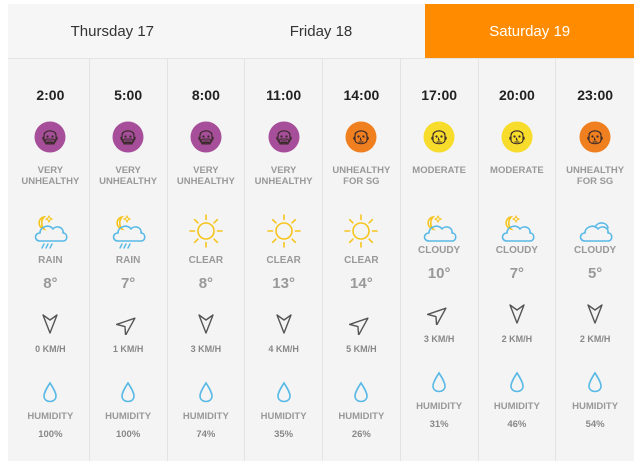 Image resolution: width=634 pixels, height=461 pixels. Describe the element at coordinates (439, 424) in the screenshot. I see `humidity-value: 31%` at that location.